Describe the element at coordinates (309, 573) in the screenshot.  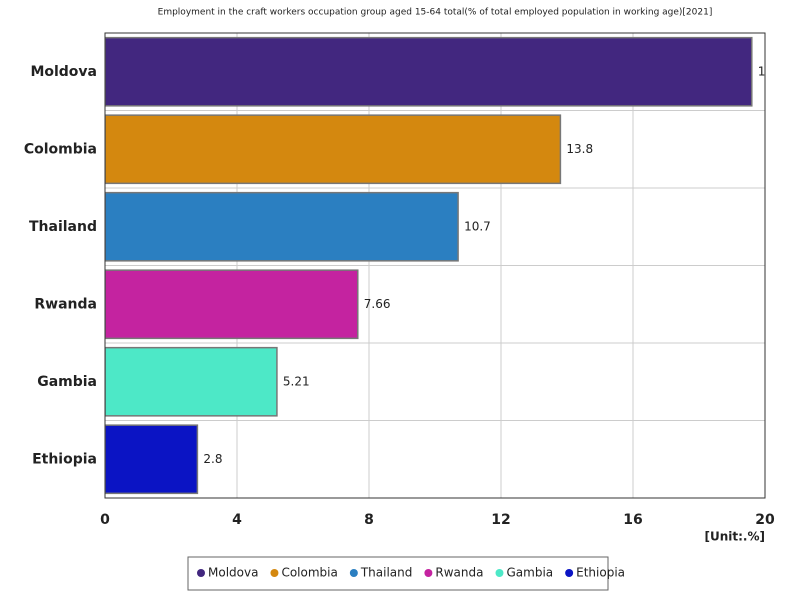
I see `legend-label: Colombia` at that location.